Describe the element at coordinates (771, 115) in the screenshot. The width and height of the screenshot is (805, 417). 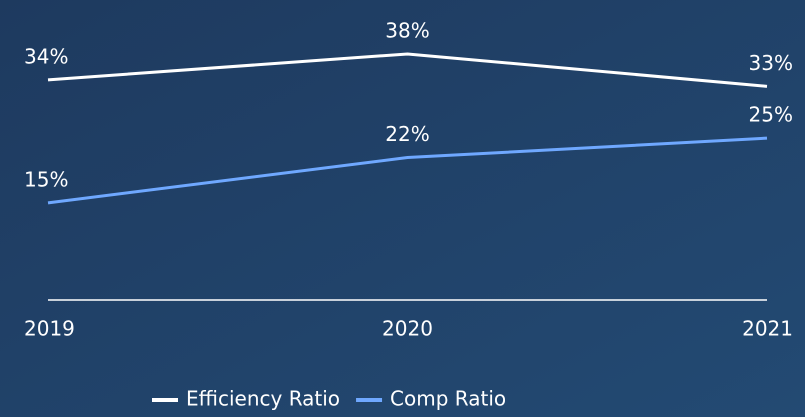
I see `data-label: 25%` at that location.